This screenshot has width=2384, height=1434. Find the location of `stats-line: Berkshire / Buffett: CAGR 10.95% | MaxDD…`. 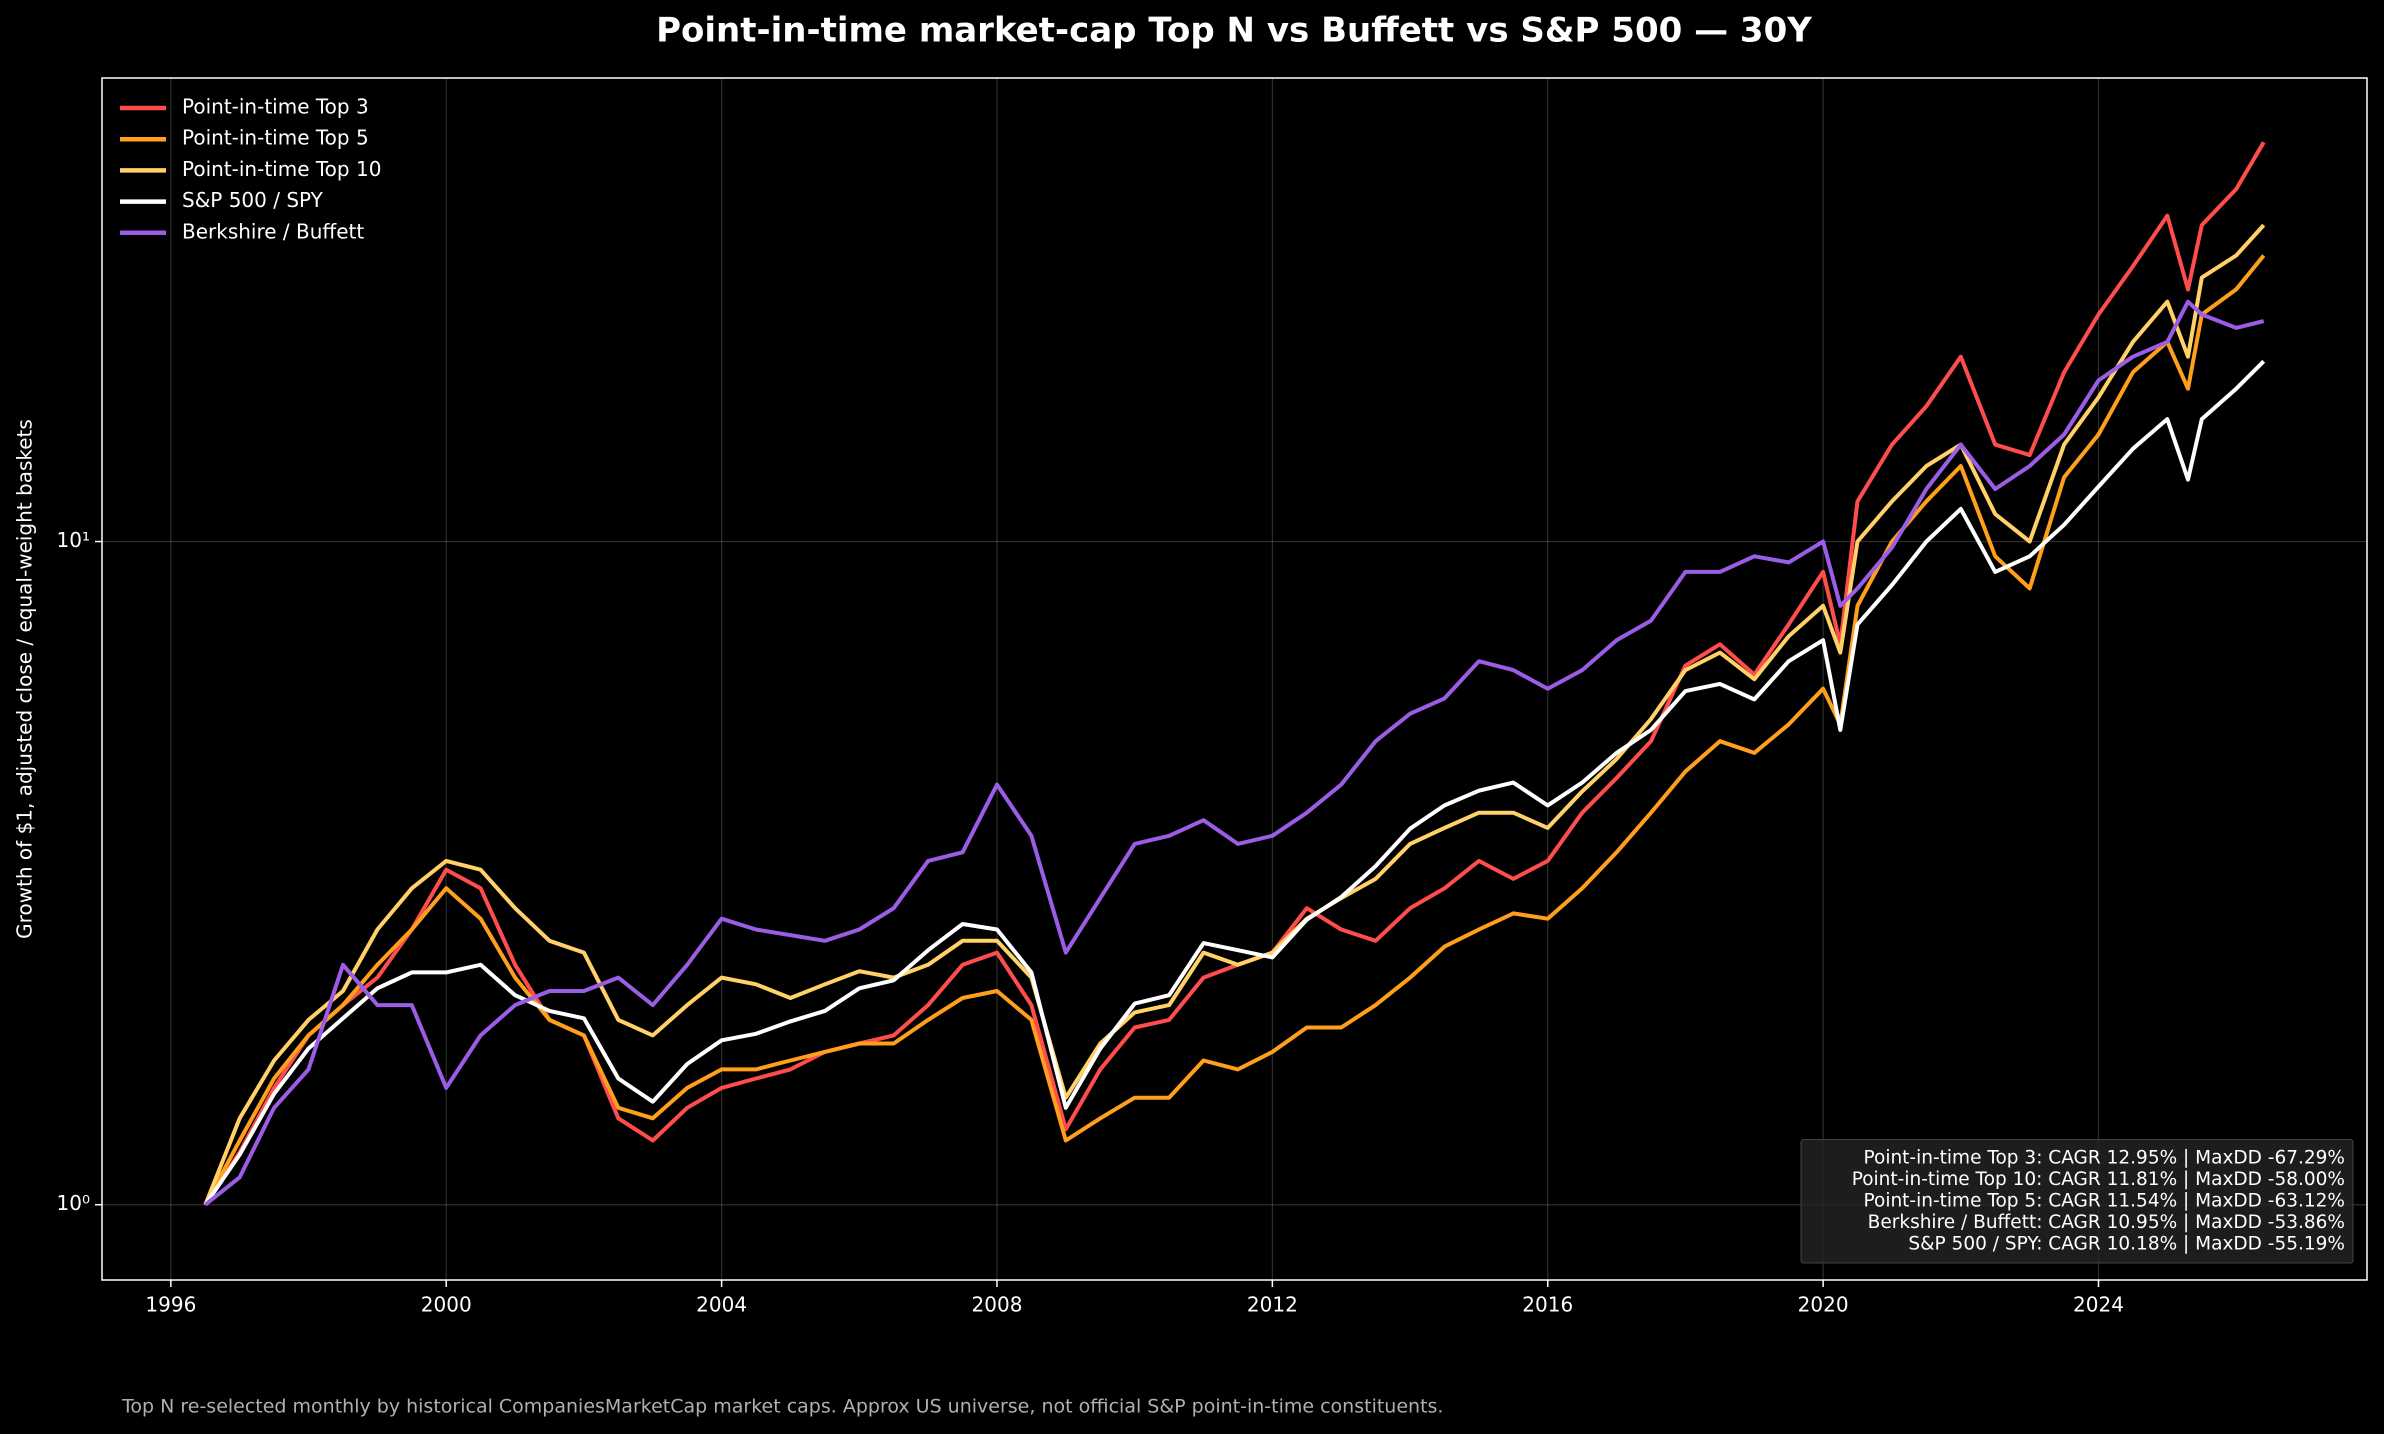

stats-line: Berkshire / Buffett: CAGR 10.95% | MaxDD… is located at coordinates (2106, 1222).